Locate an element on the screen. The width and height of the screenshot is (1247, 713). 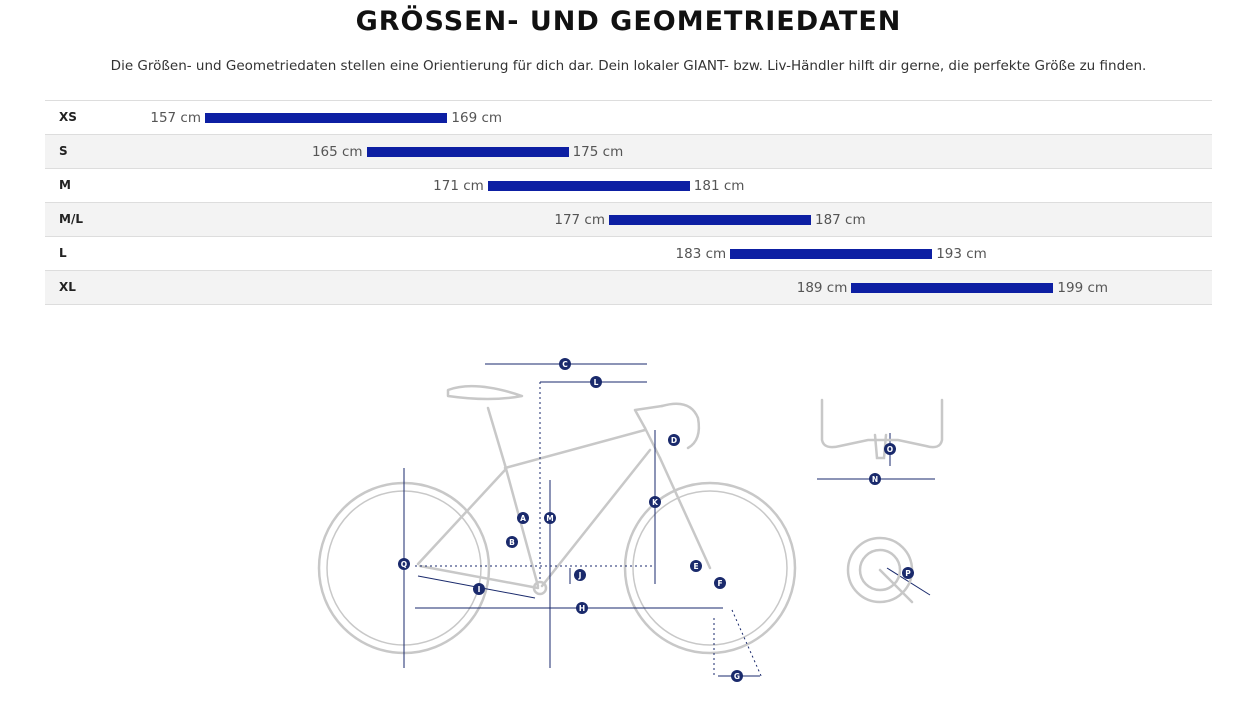
bottom-bracket is located at coordinates (540, 588).